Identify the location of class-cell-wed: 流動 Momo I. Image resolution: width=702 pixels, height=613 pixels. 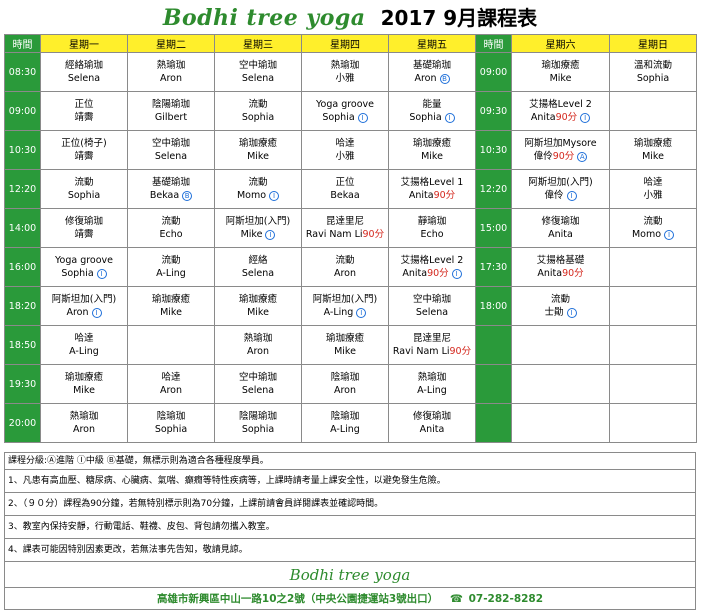
(258, 189).